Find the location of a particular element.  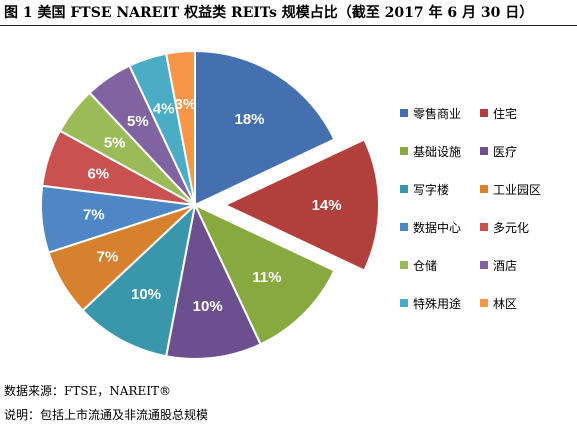

legend-item-9: 酒店 is located at coordinates (498, 266).